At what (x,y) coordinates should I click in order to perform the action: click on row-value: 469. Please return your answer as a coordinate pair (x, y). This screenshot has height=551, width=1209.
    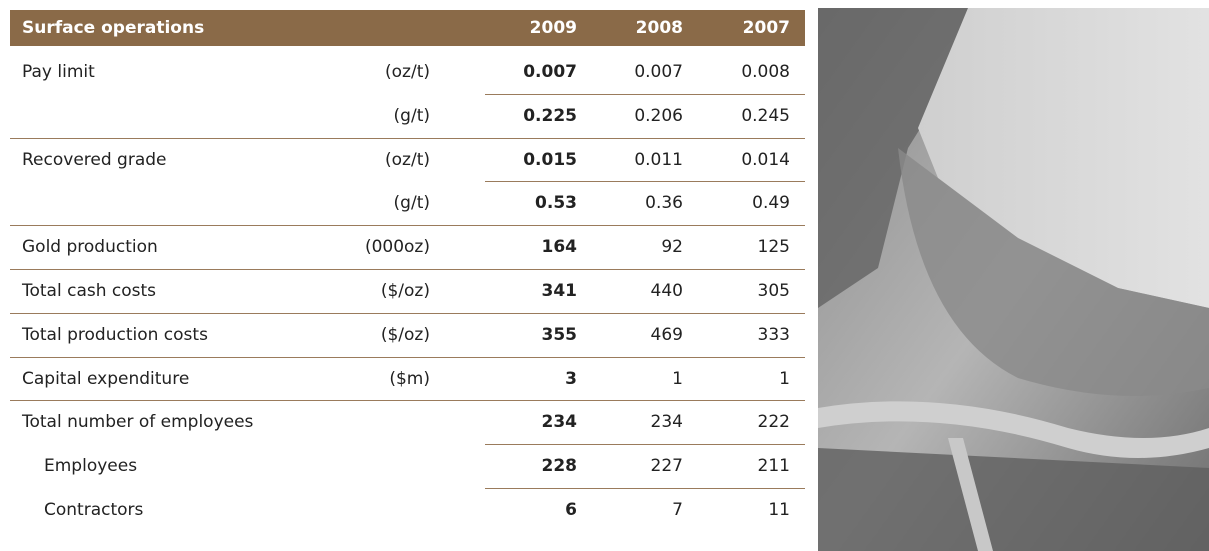
    Looking at the image, I should click on (666, 334).